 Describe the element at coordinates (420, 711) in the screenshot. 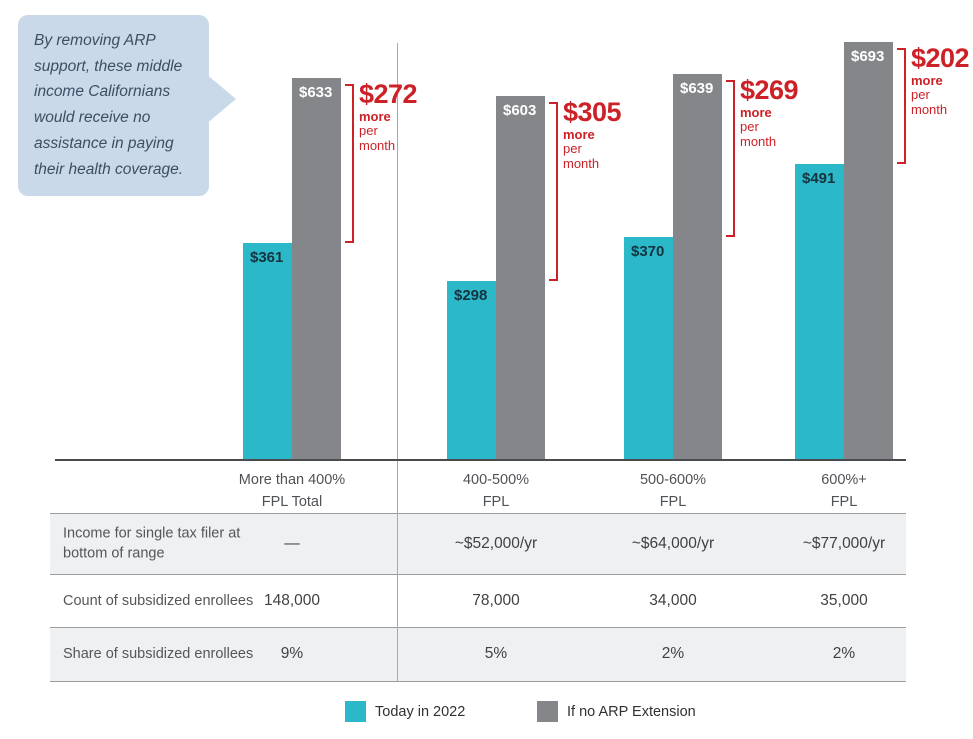

I see `legend-label-today: Today in 2022` at that location.